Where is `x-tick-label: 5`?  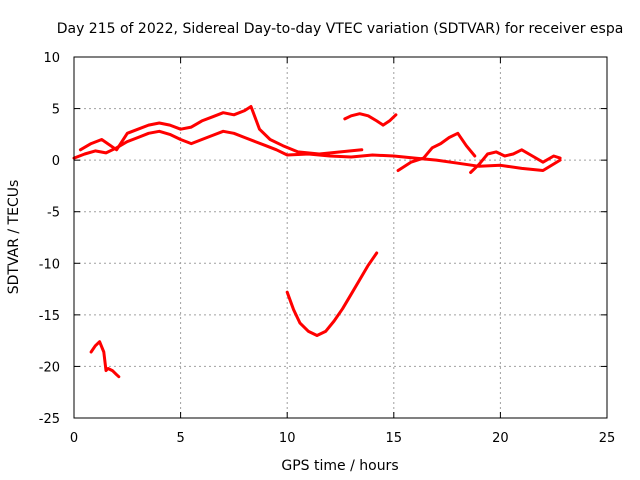
x-tick-label: 5 is located at coordinates (180, 438).